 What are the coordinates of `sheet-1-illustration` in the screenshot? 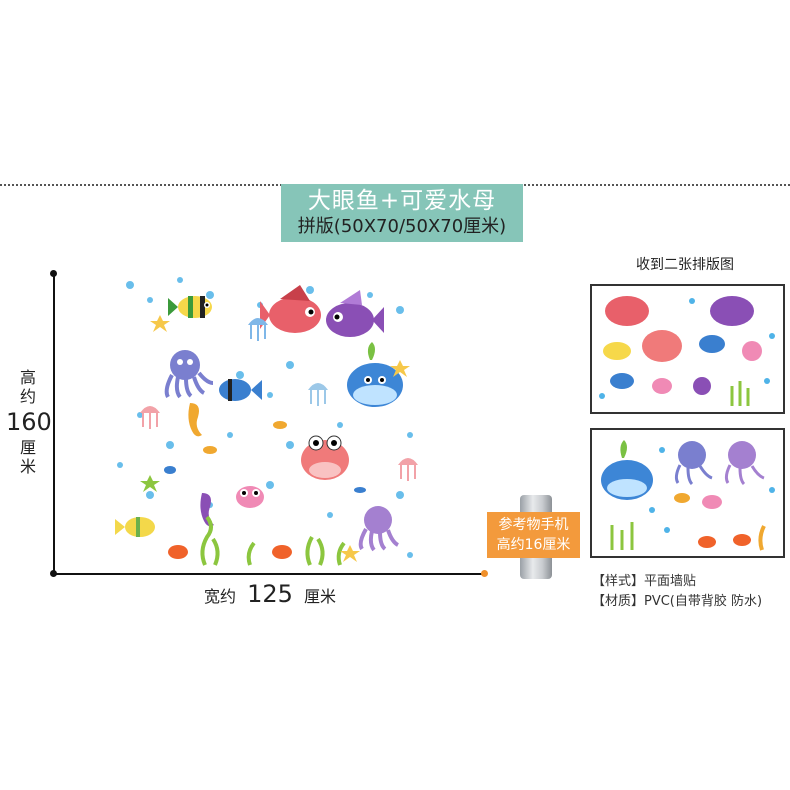 It's located at (687, 351).